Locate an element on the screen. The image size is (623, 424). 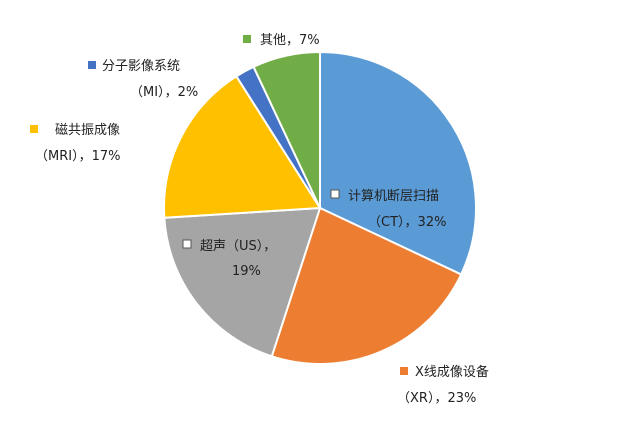
slice-label: X线成像设备 is located at coordinates (452, 372).